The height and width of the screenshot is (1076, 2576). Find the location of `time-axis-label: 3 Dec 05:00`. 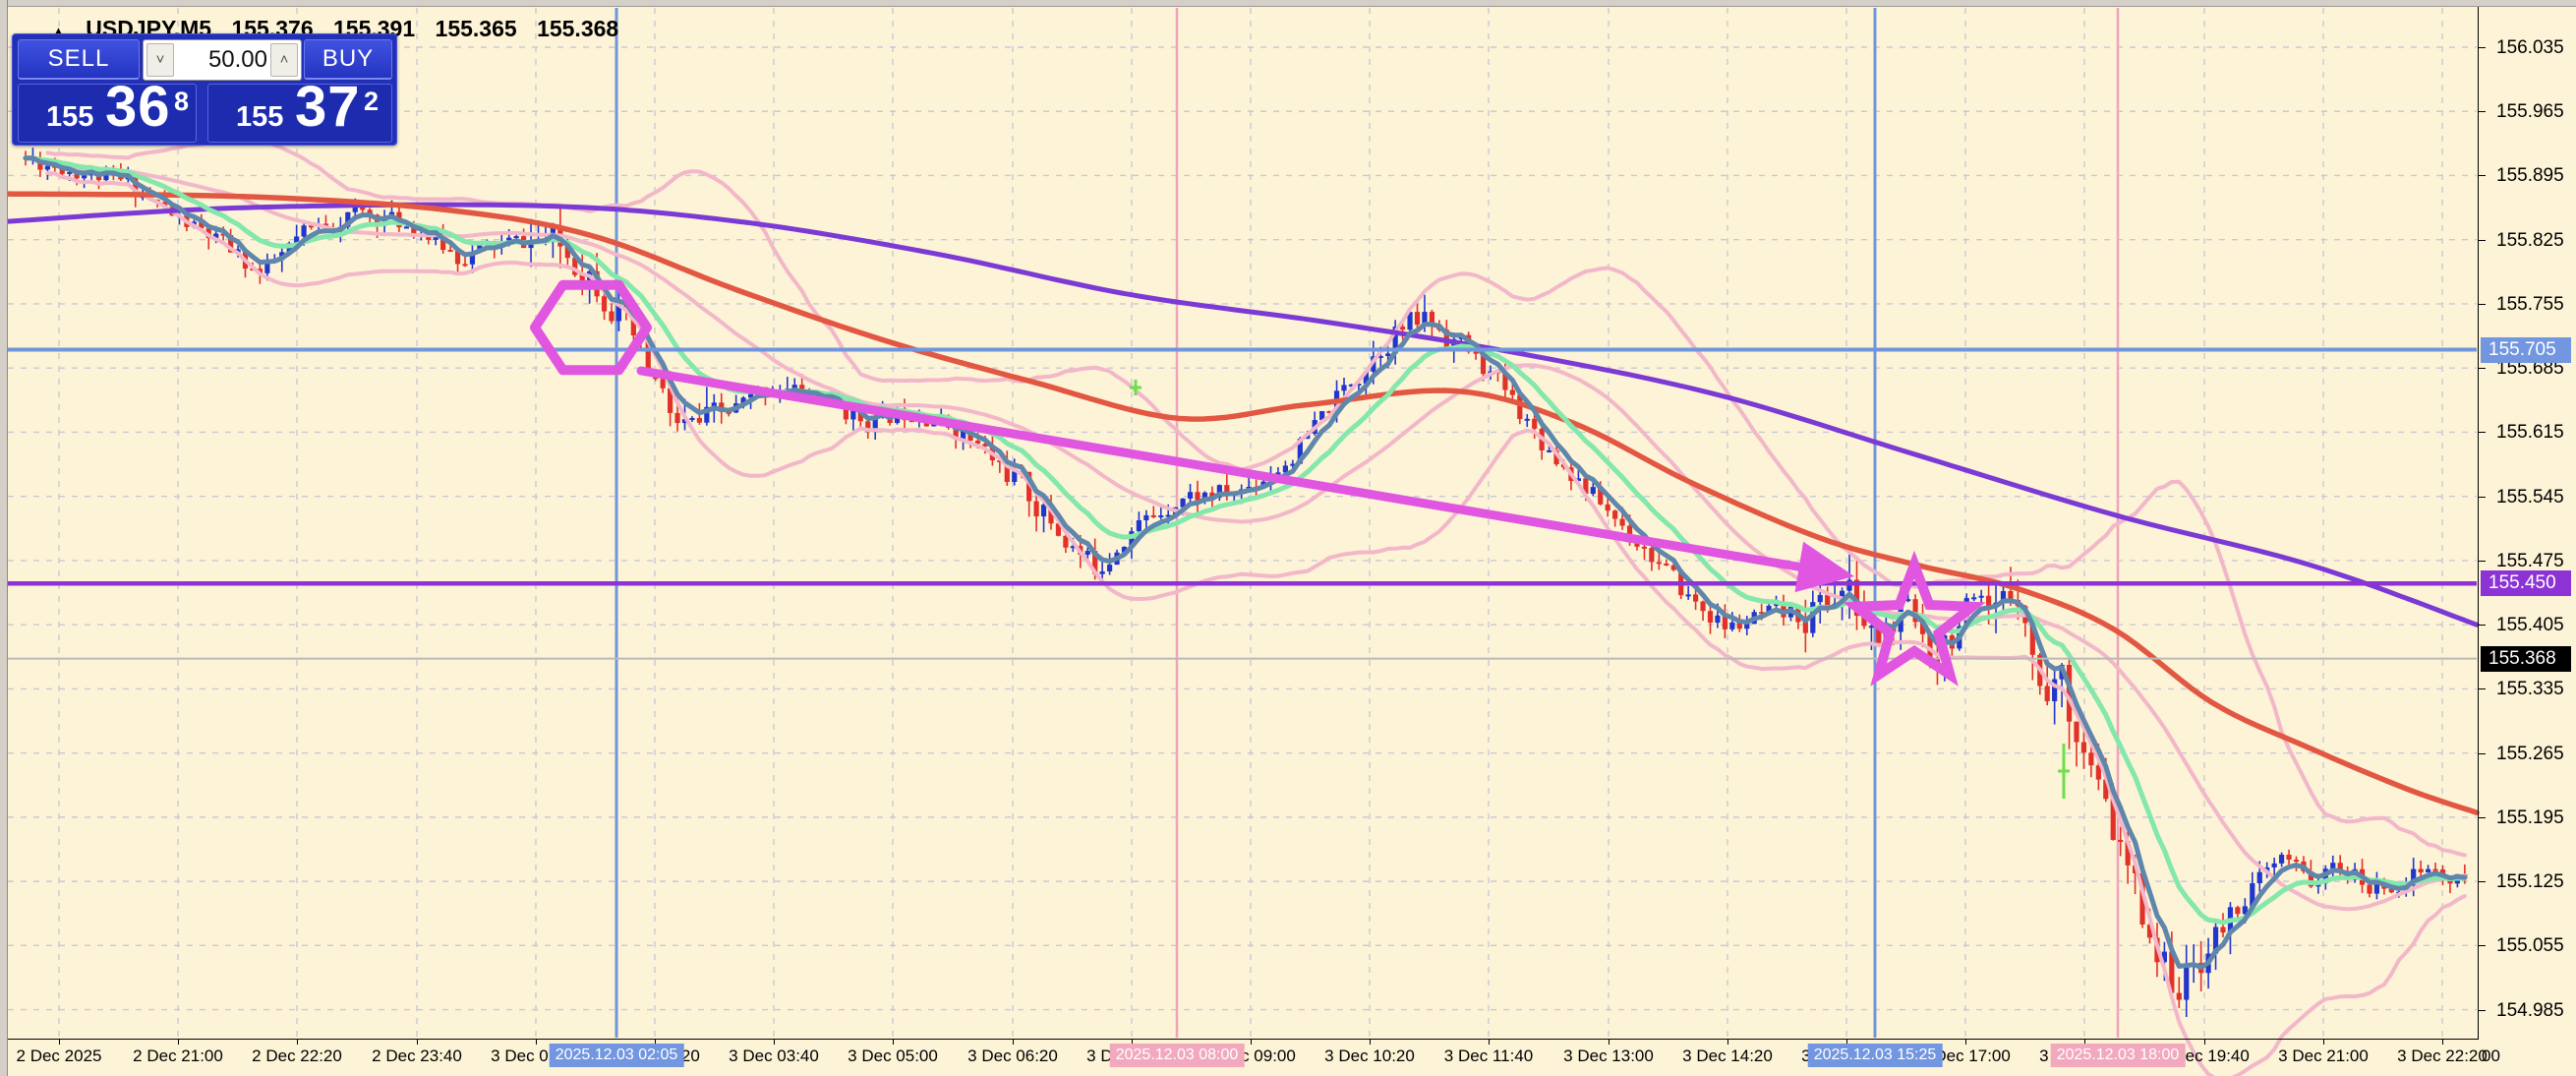

time-axis-label: 3 Dec 05:00 is located at coordinates (893, 1055).